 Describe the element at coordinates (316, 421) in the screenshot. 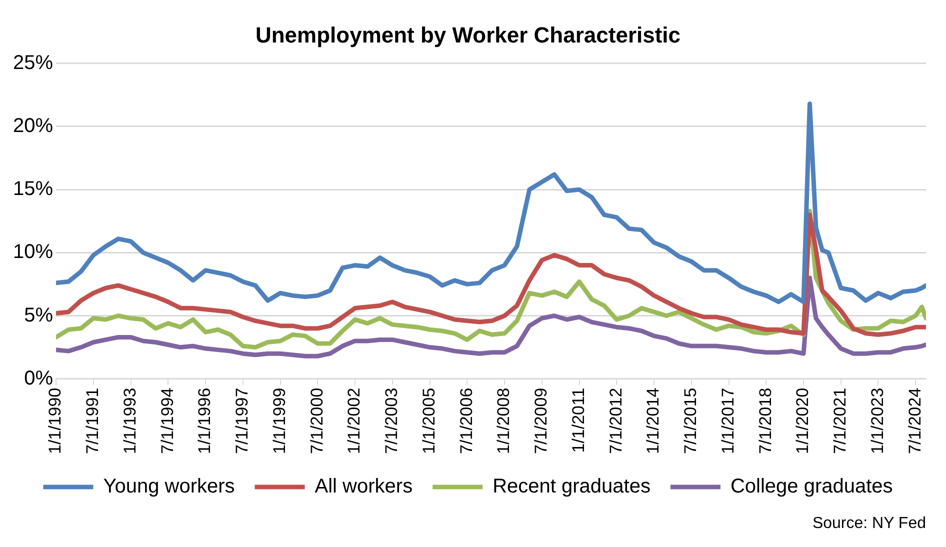

I see `x-tick-label: 7/1/2000` at that location.